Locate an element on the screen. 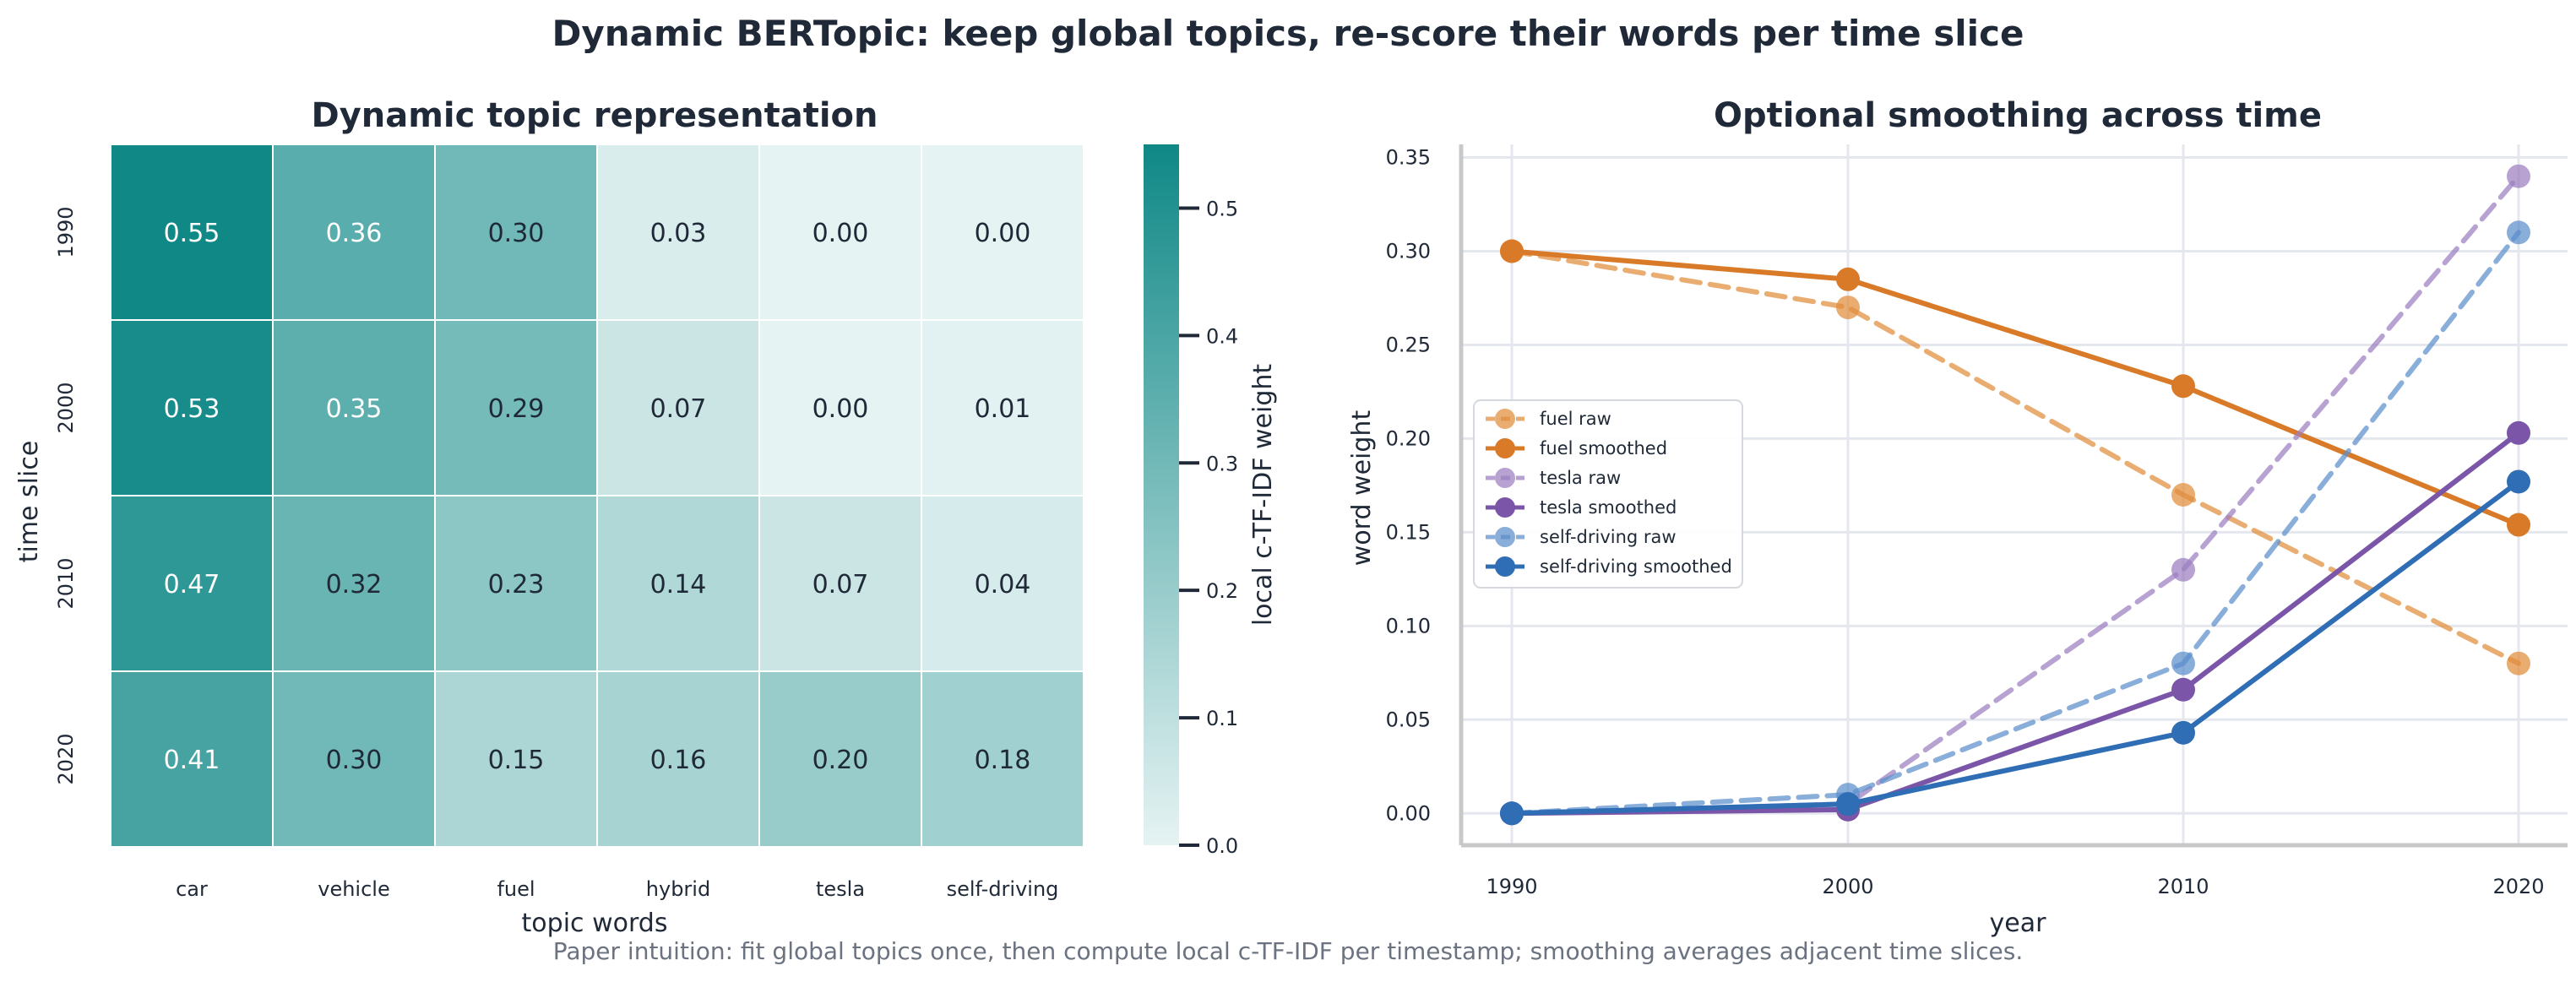  heatmap-x-tick-label: tesla is located at coordinates (840, 889).